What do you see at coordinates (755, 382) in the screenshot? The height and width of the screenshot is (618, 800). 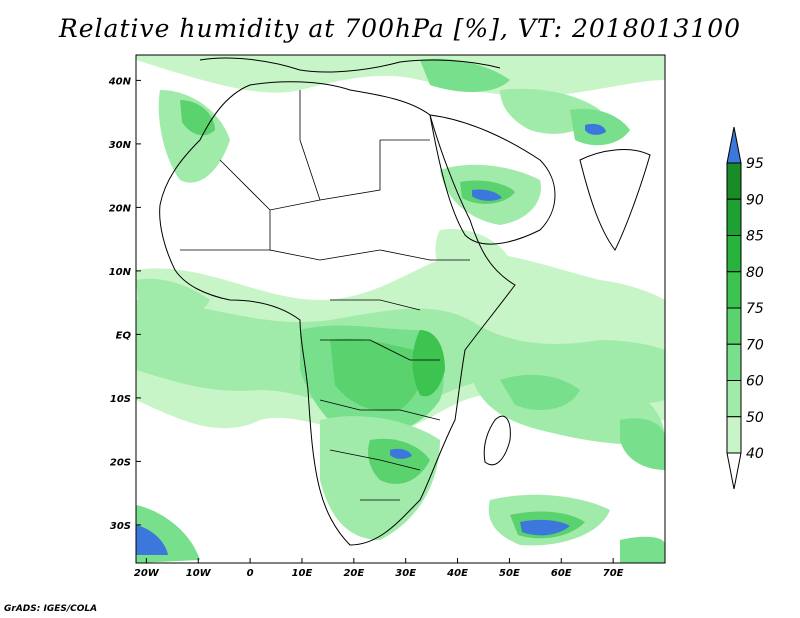 I see `colorbar-label: 60` at bounding box center [755, 382].